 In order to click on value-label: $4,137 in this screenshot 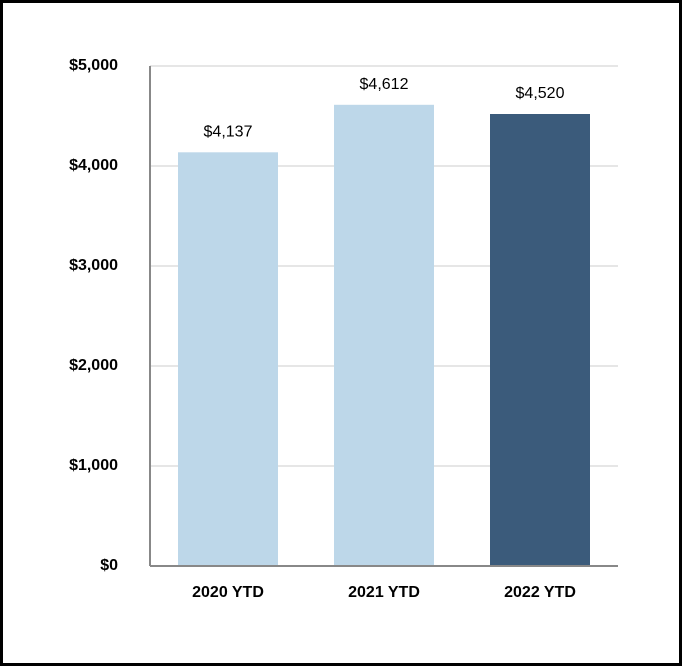, I will do `click(228, 132)`.